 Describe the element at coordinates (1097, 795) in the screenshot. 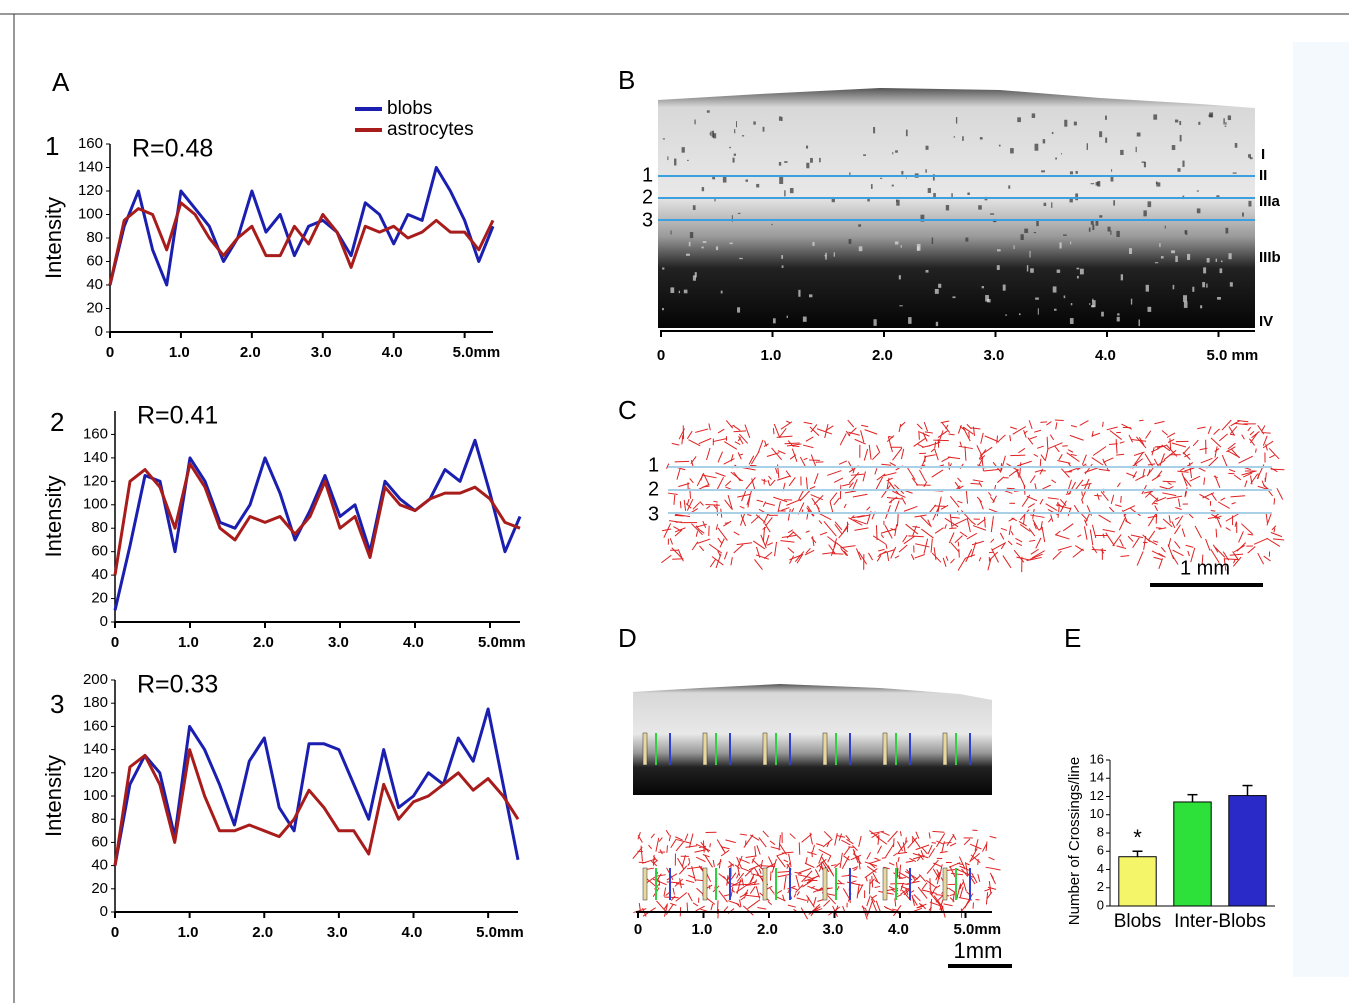

I see `y-tick-label: 12` at that location.